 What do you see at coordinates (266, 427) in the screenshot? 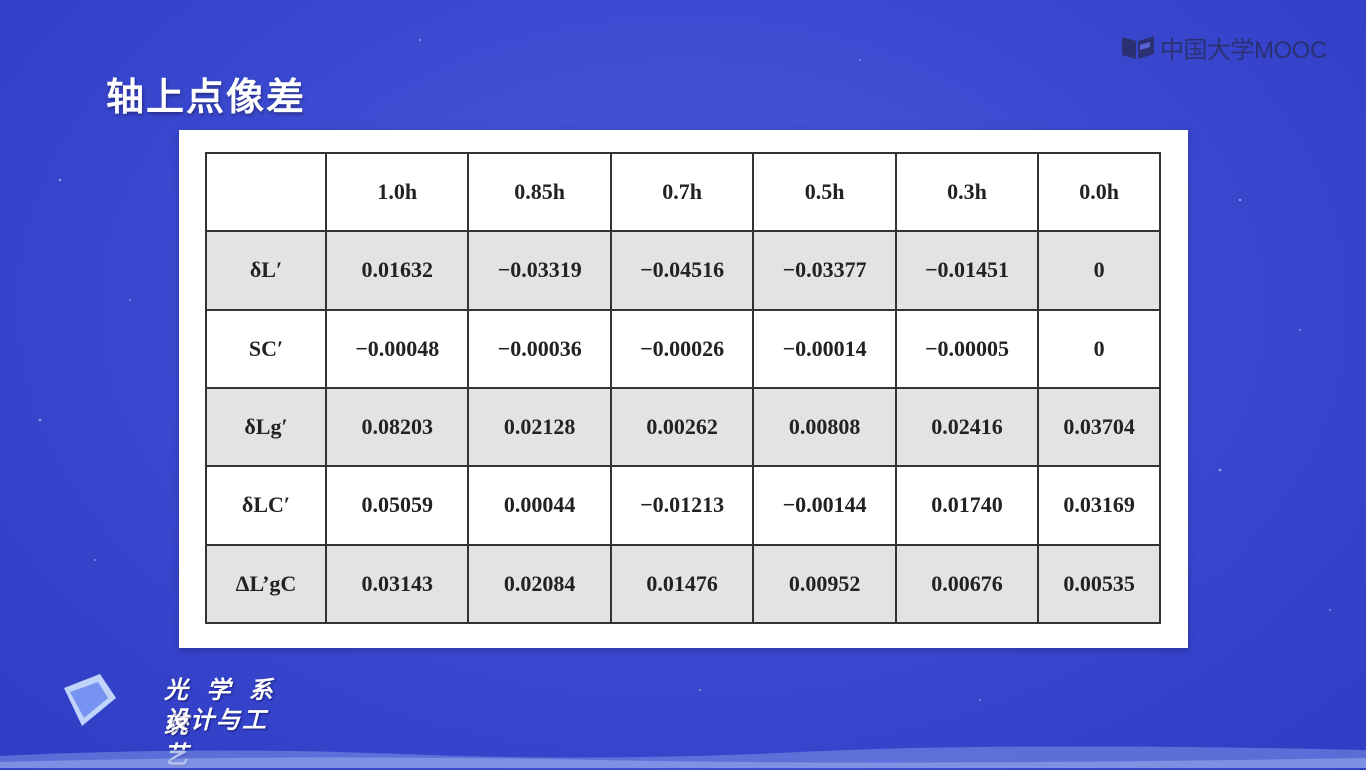
I see `row-label: δLg′` at bounding box center [266, 427].